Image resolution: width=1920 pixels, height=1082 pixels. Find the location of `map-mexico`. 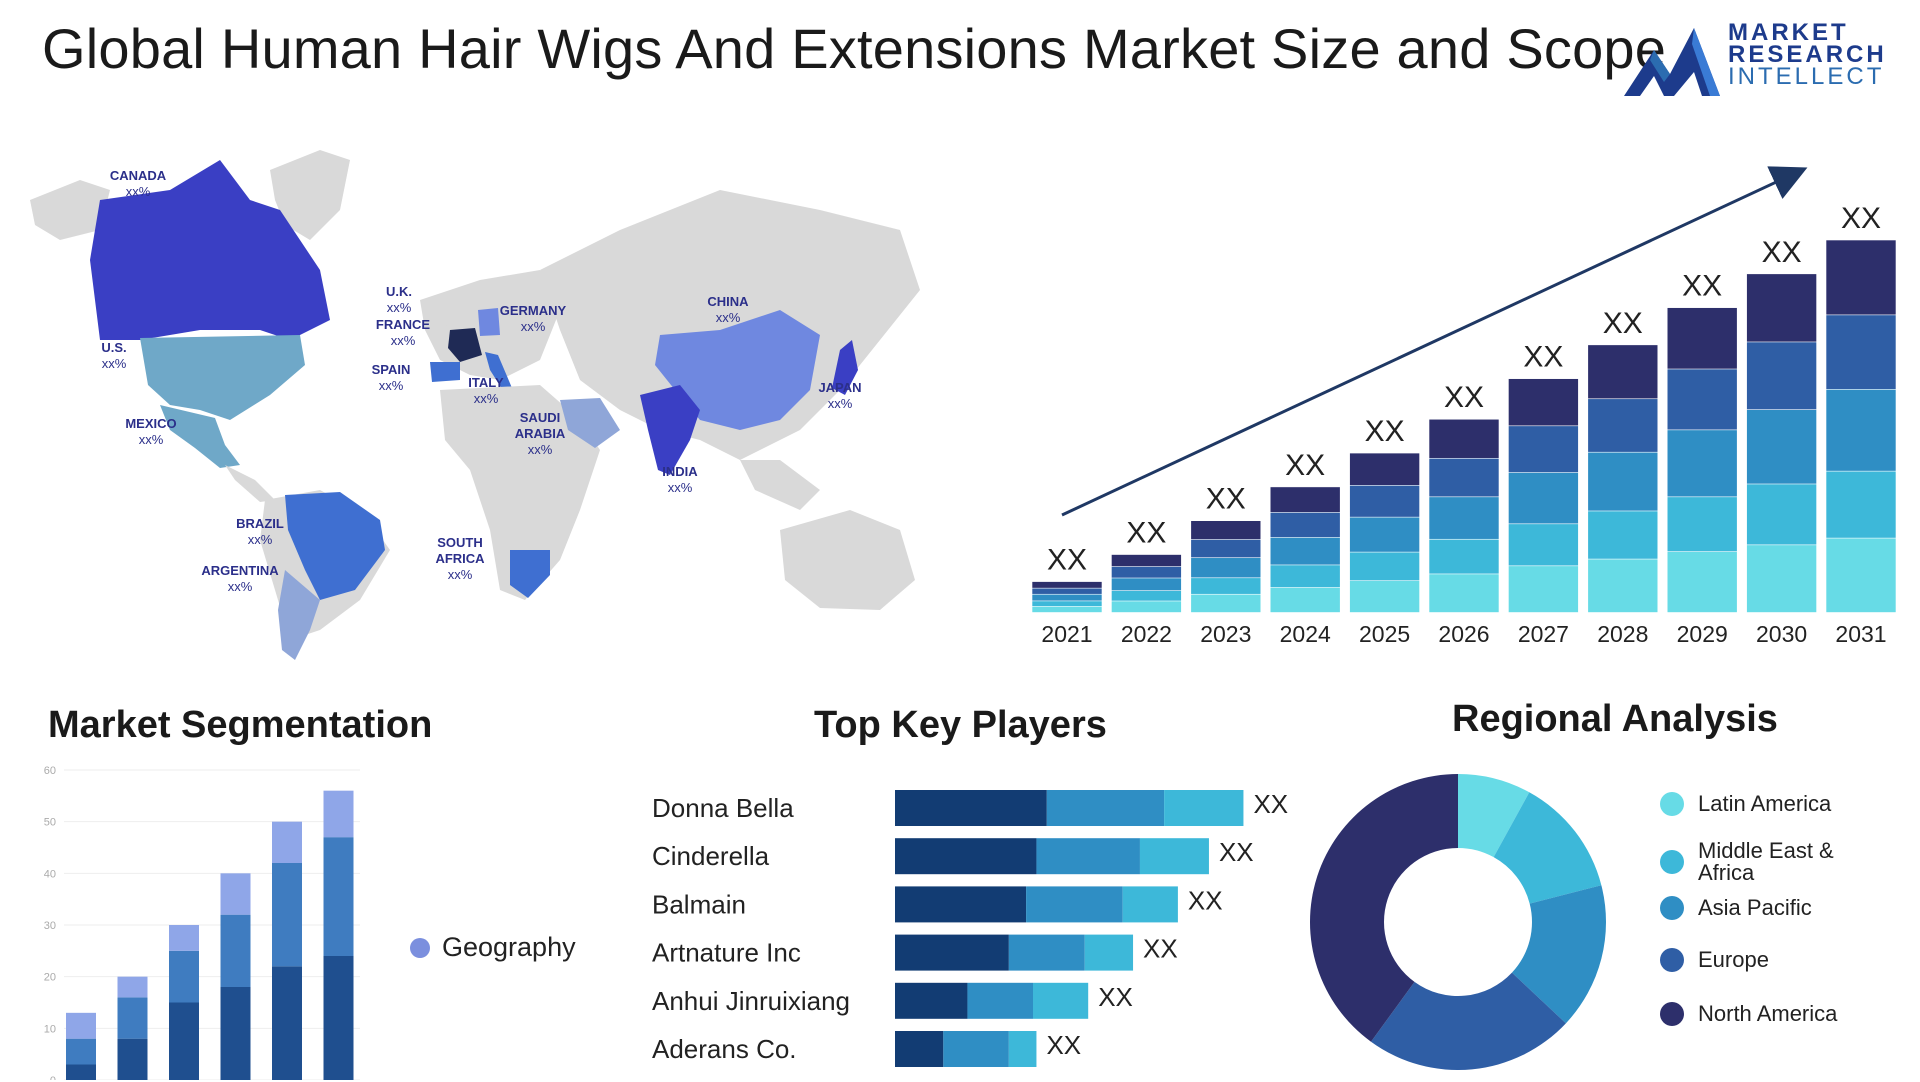

map-mexico is located at coordinates (200, 436).